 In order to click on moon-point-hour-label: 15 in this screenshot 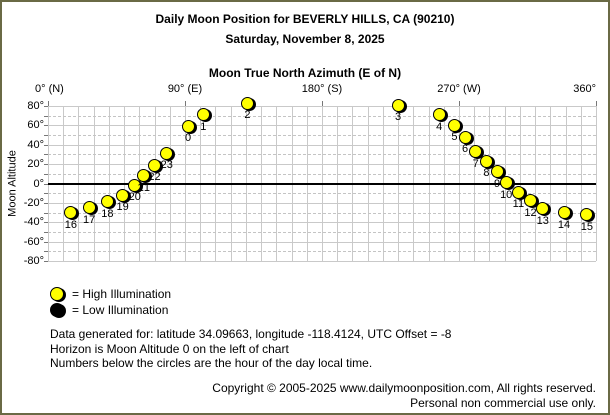, I will do `click(586, 226)`.